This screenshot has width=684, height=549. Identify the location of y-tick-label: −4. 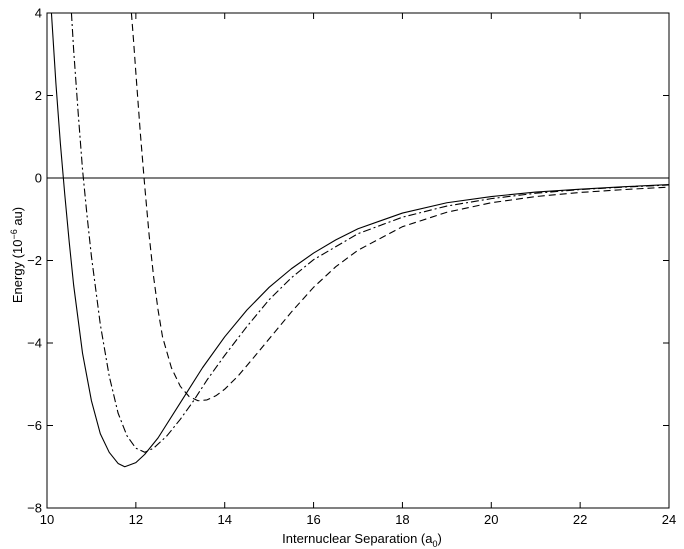
(34, 343).